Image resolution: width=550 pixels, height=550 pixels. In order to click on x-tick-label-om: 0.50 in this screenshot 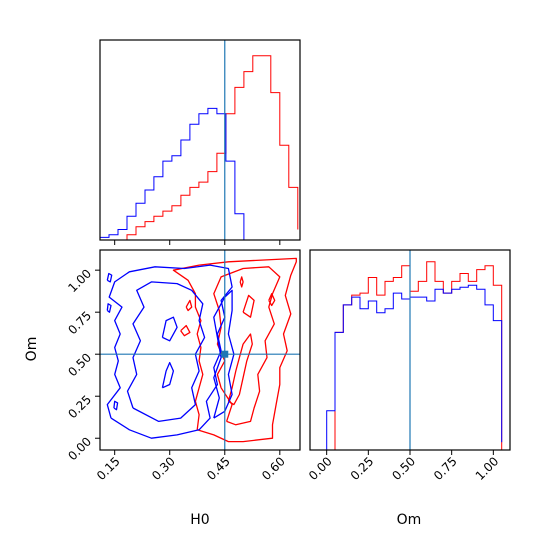, I will do `click(403, 468)`.